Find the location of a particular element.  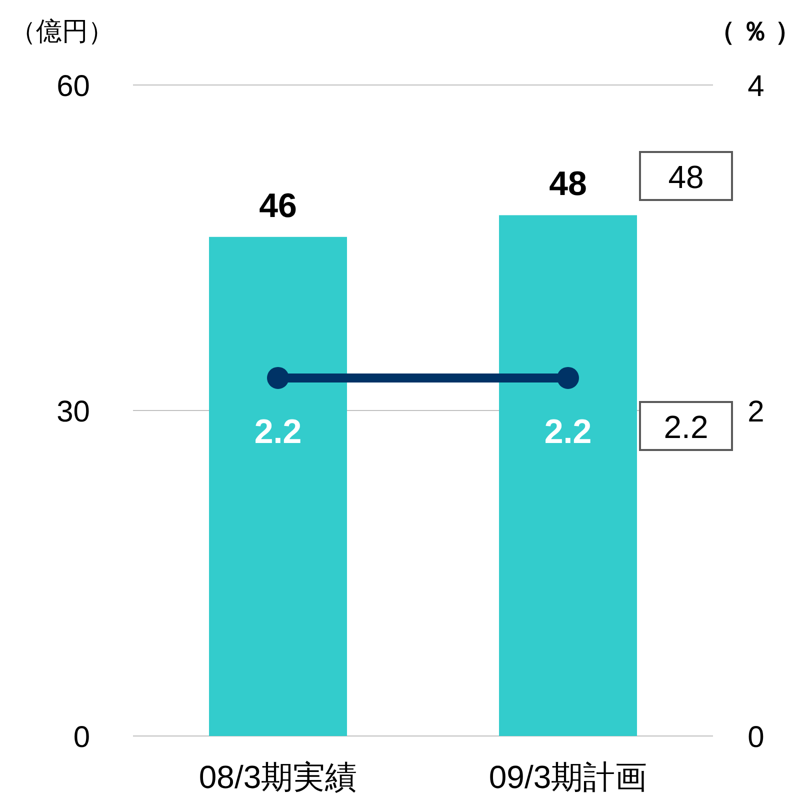

y-tick-label: 60 is located at coordinates (73, 86).